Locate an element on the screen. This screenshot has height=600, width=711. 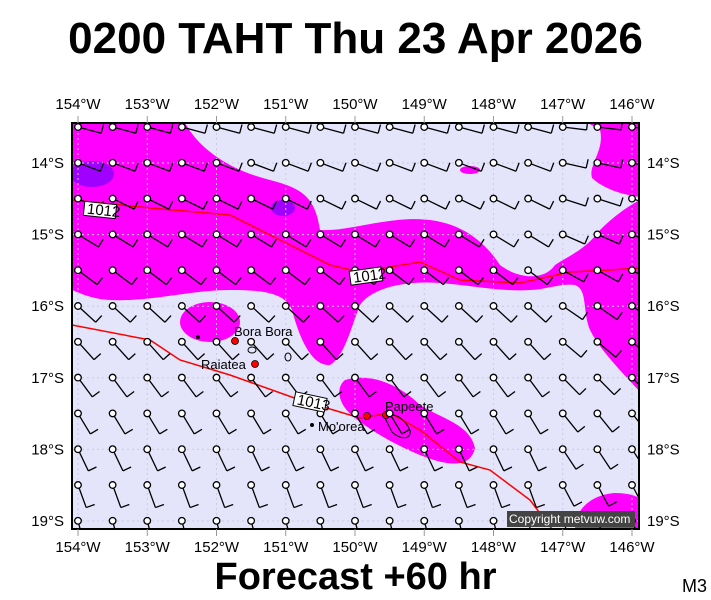
lat-label-right: 19°S is located at coordinates (663, 521).